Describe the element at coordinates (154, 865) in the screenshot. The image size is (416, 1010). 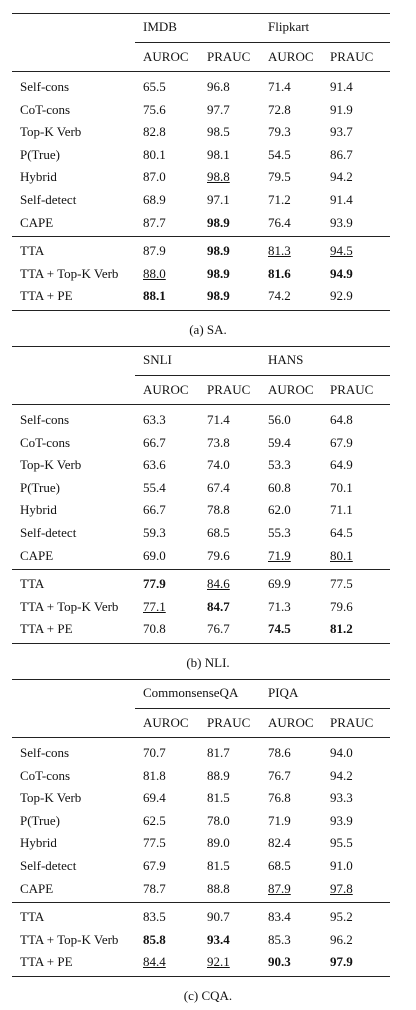
I see `cell: 67.9` at that location.